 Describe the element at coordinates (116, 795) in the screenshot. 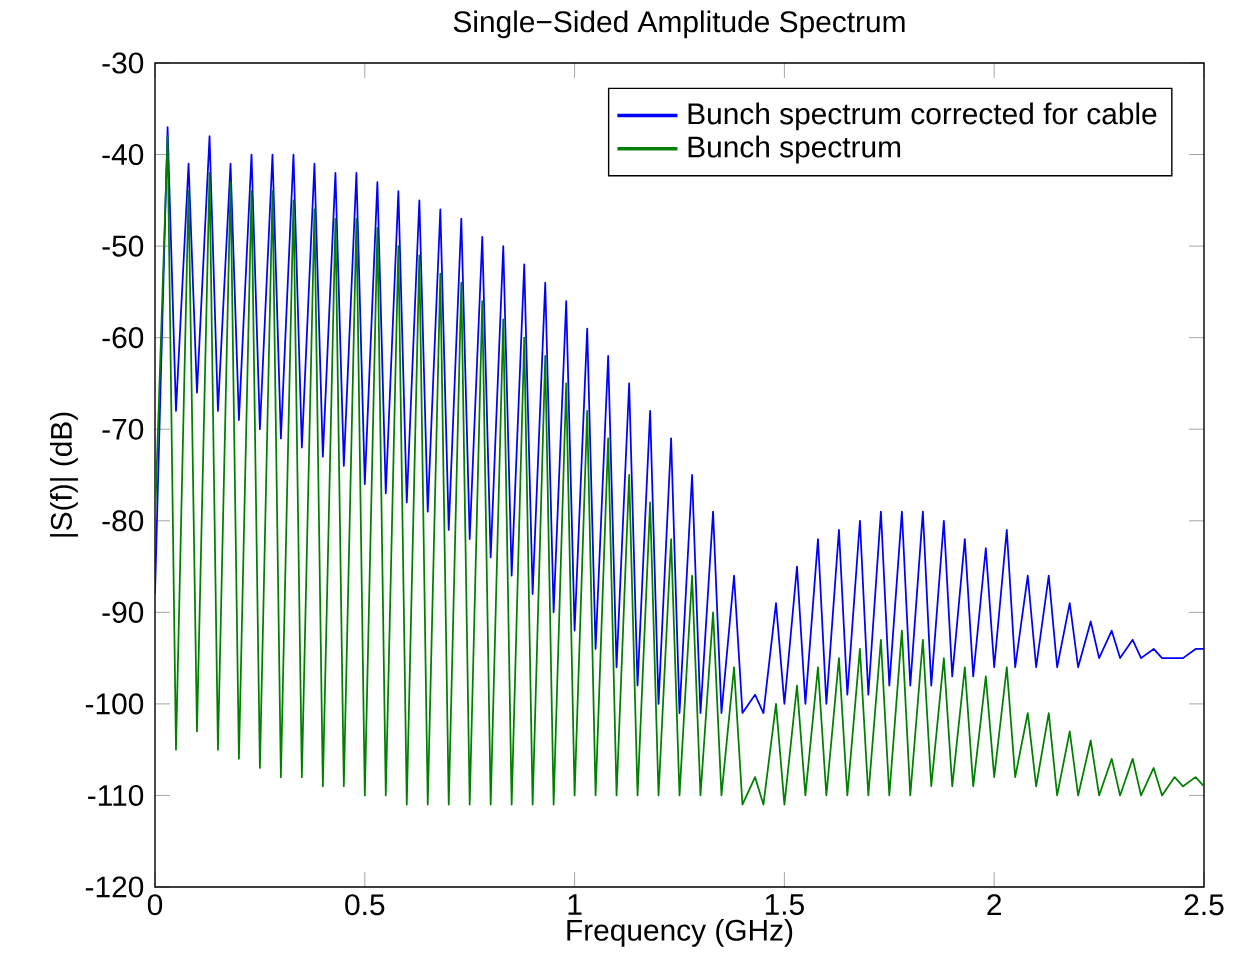

I see `y-tick-label: -110` at that location.